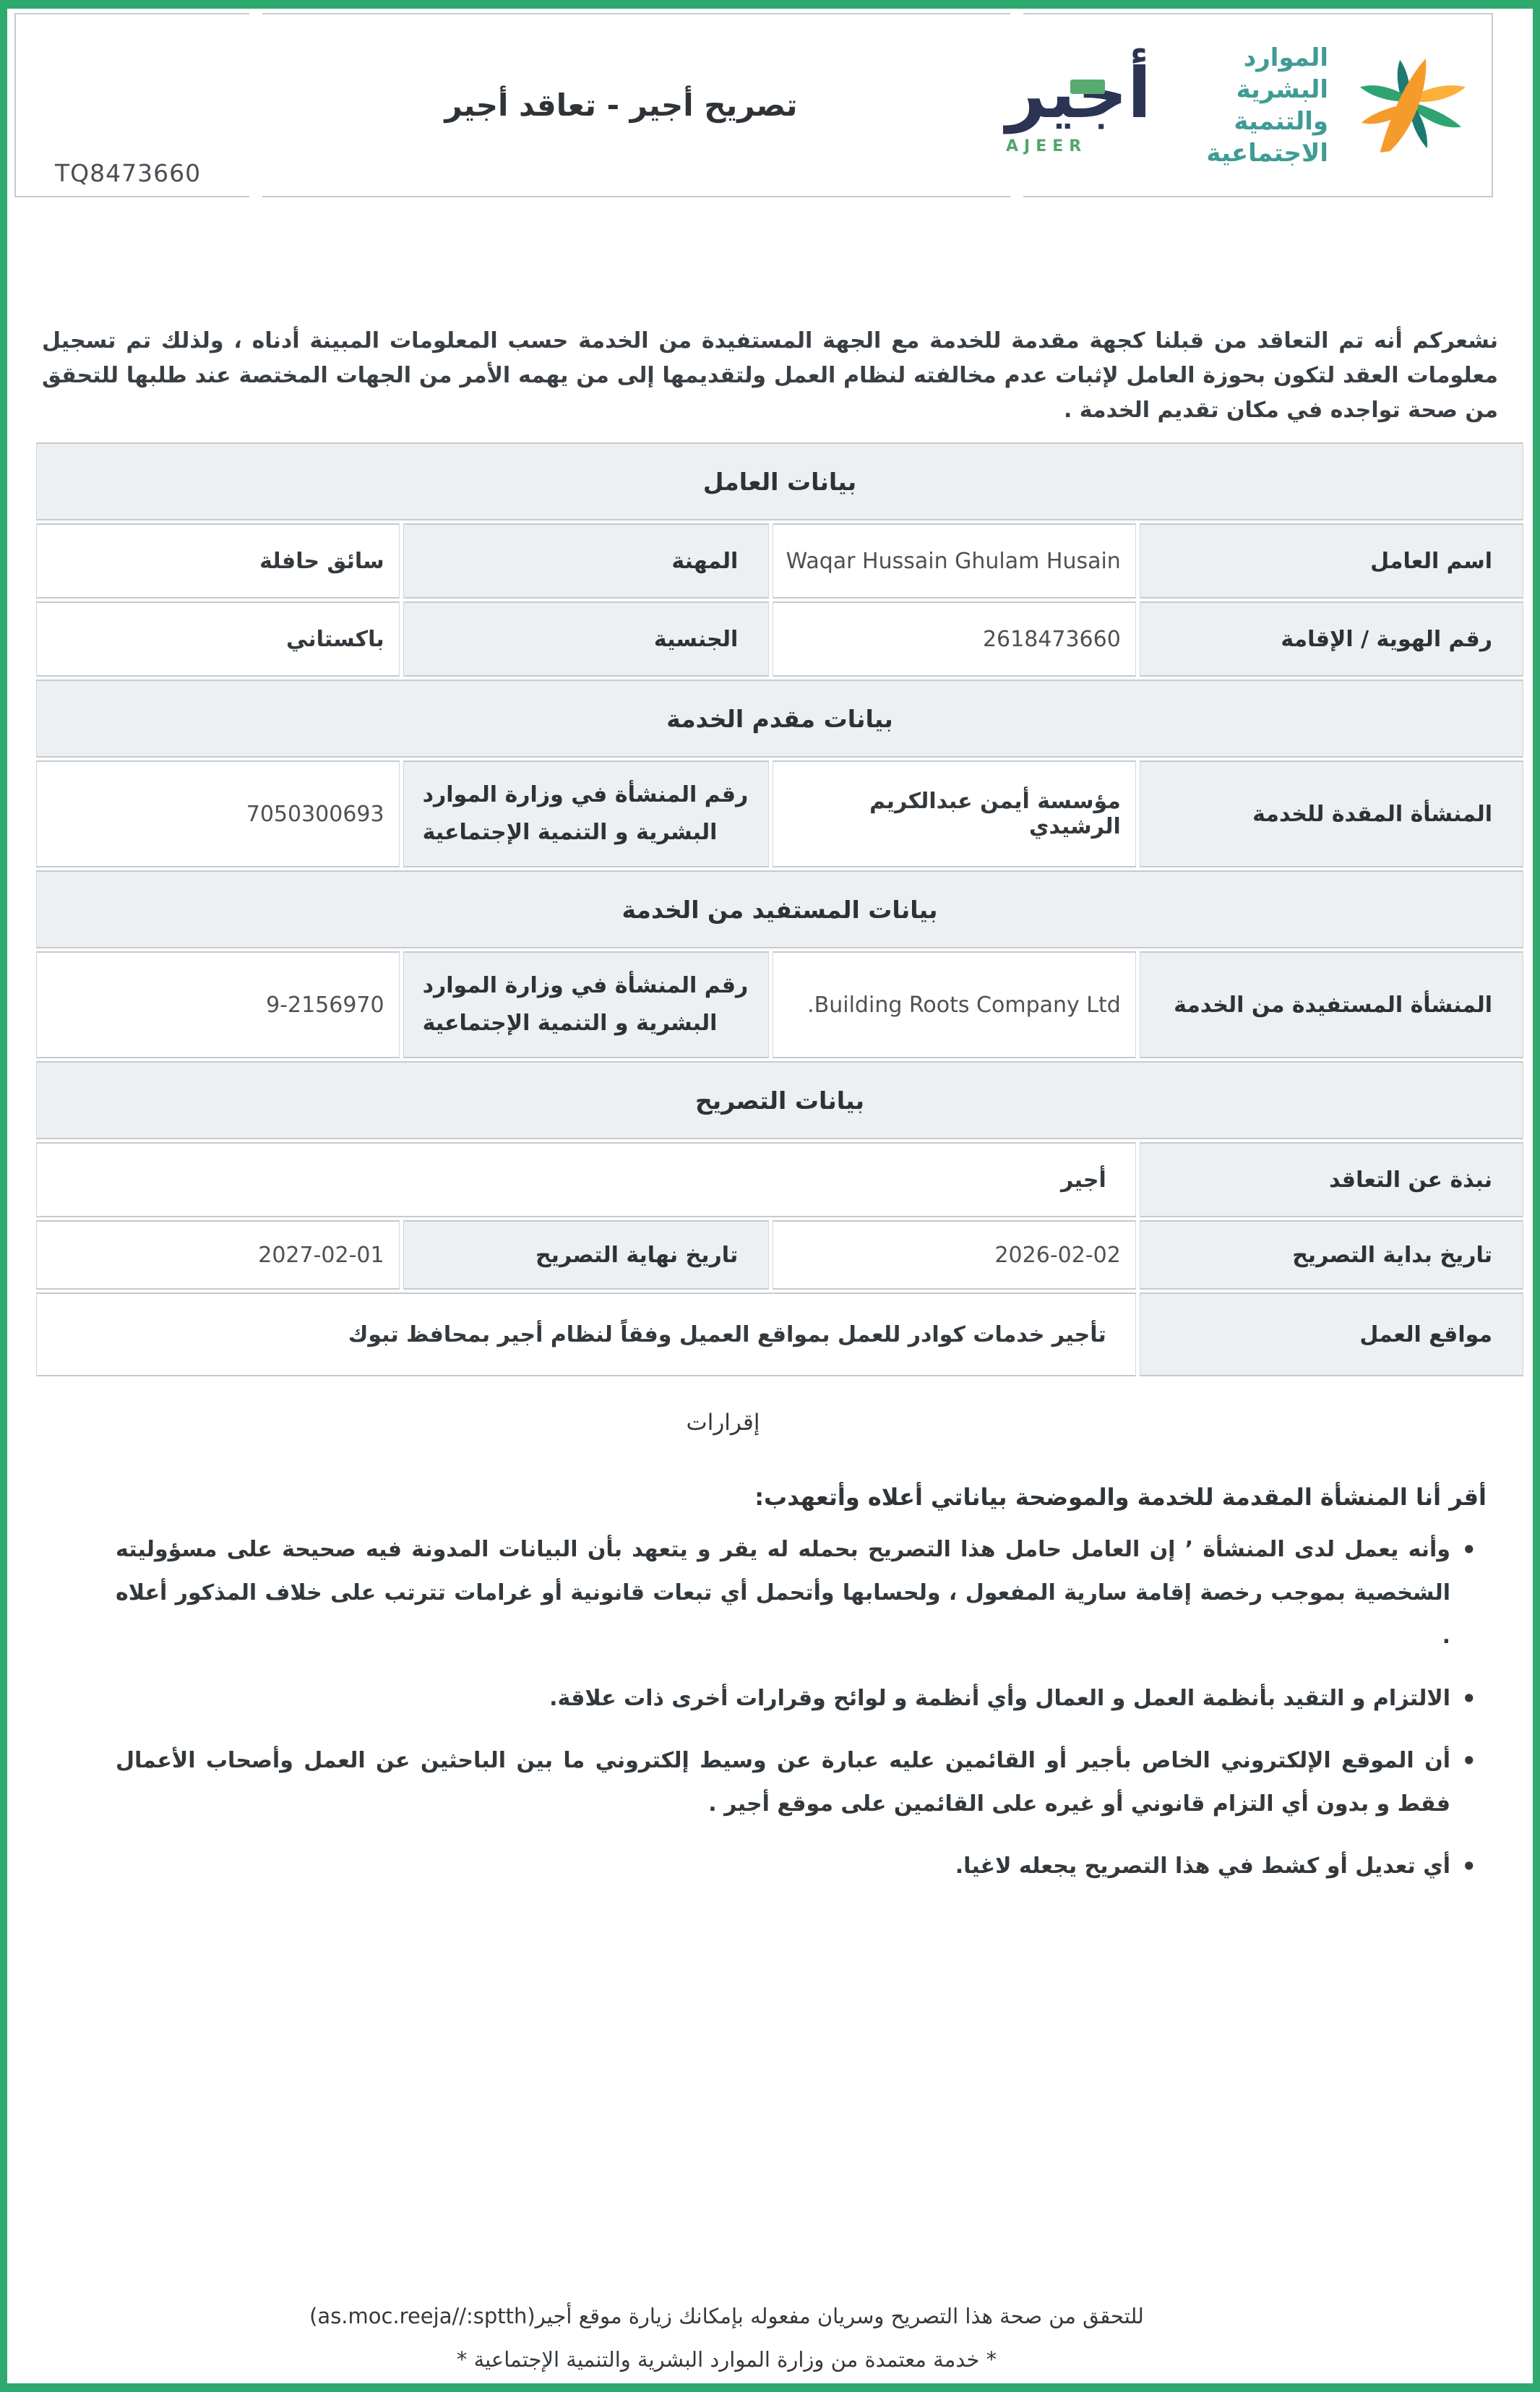 The width and height of the screenshot is (1540, 2392). Describe the element at coordinates (1087, 87) in the screenshot. I see `ajeer-green-accent` at that location.